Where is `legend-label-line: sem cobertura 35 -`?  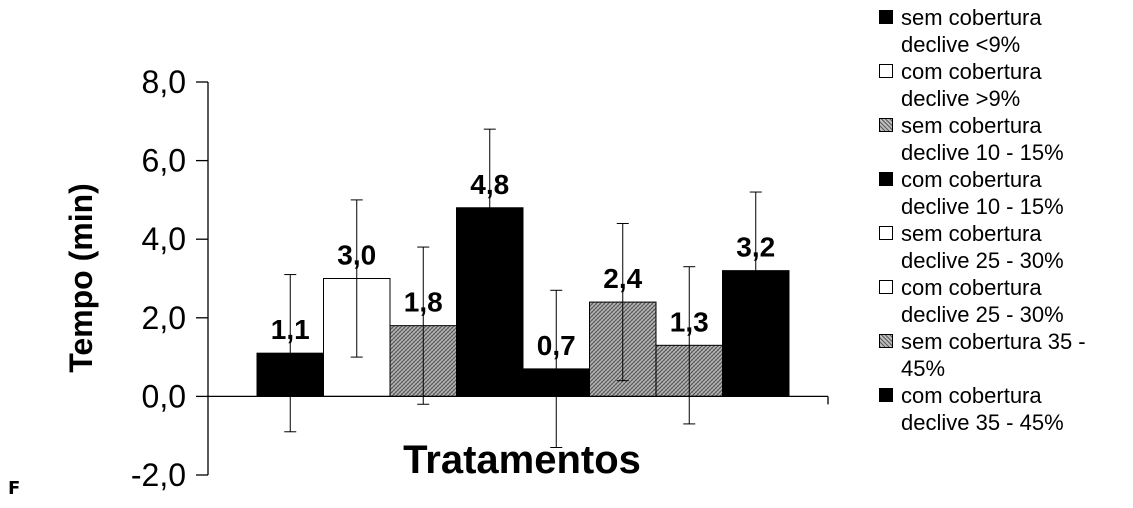 legend-label-line: sem cobertura 35 - is located at coordinates (993, 341).